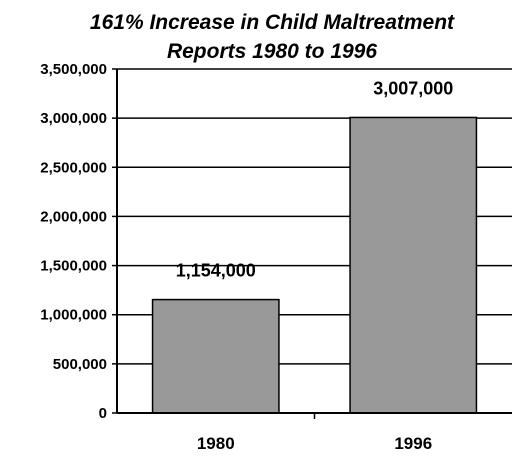 The height and width of the screenshot is (457, 519). I want to click on y-tick-label: 2,000,000, so click(73, 216).